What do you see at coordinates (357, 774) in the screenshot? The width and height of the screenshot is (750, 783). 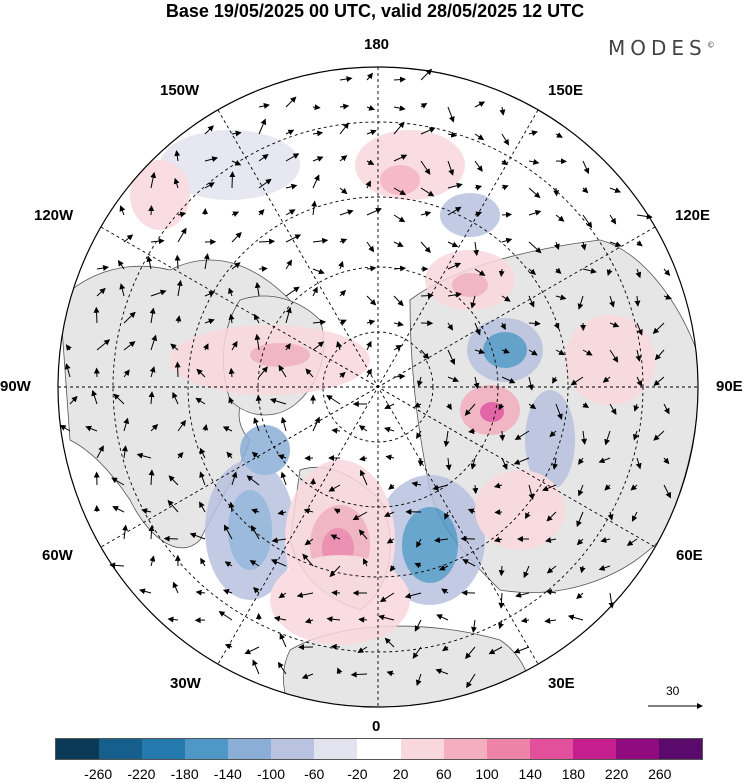 I see `colorbar-tick-label: -20` at bounding box center [357, 774].